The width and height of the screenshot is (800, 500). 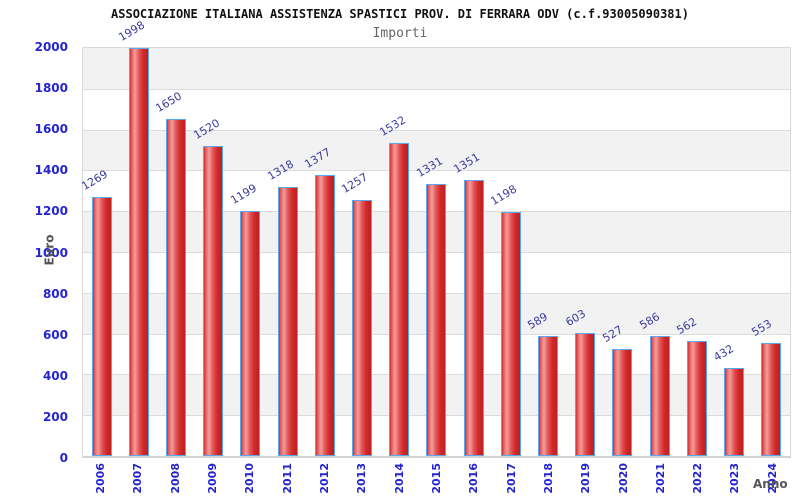 I want to click on x-tick-slot: 2017, so click(x=510, y=481).